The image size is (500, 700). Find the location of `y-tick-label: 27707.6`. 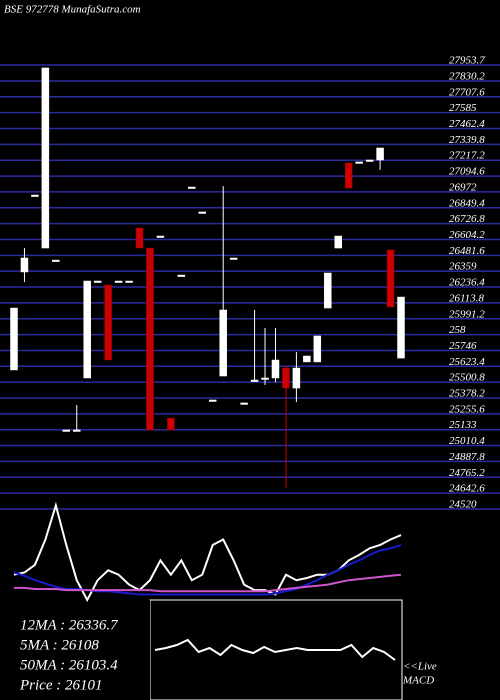

y-tick-label: 27707.6 is located at coordinates (467, 92).